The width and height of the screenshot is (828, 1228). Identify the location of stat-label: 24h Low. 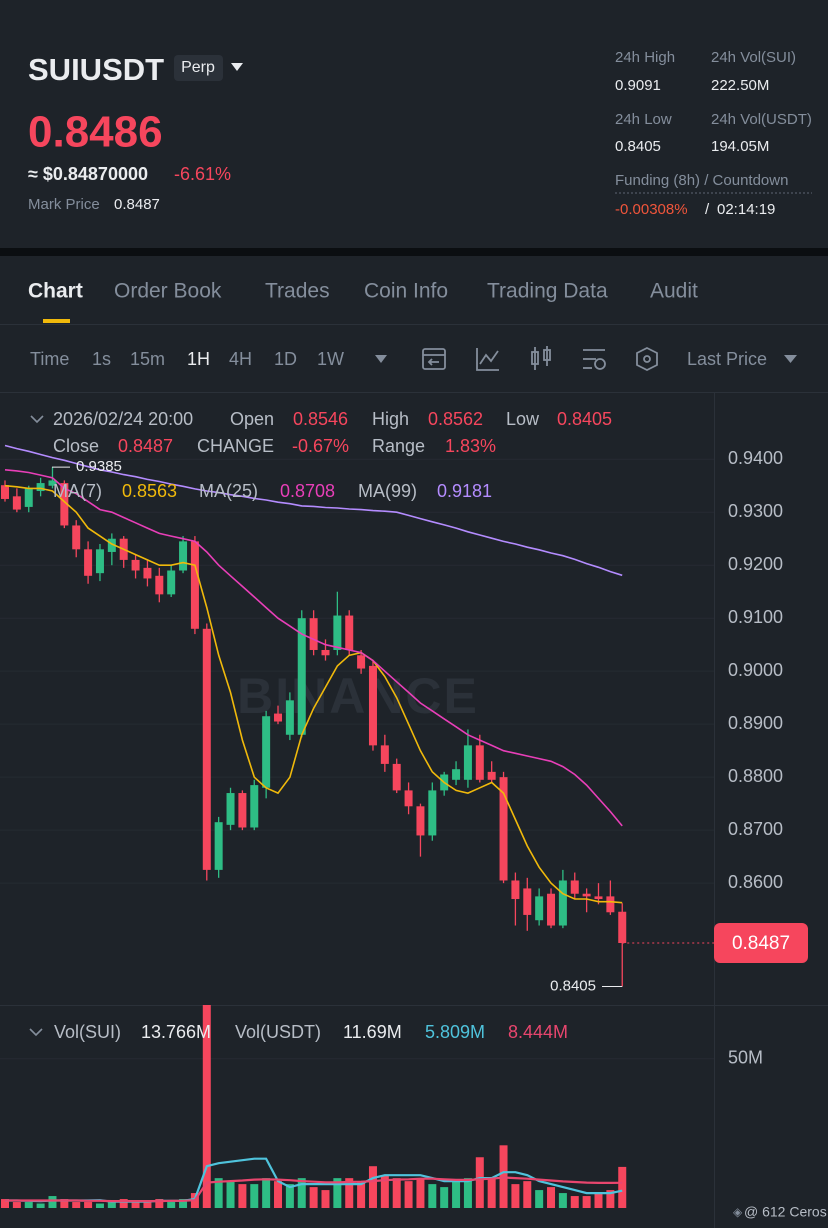
(643, 119).